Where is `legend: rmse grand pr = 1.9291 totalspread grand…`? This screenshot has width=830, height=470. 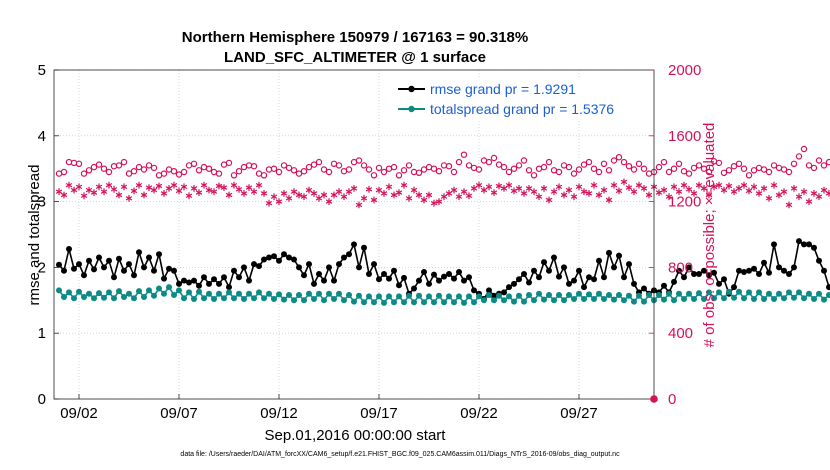 legend: rmse grand pr = 1.9291 totalspread grand… is located at coordinates (521, 99).